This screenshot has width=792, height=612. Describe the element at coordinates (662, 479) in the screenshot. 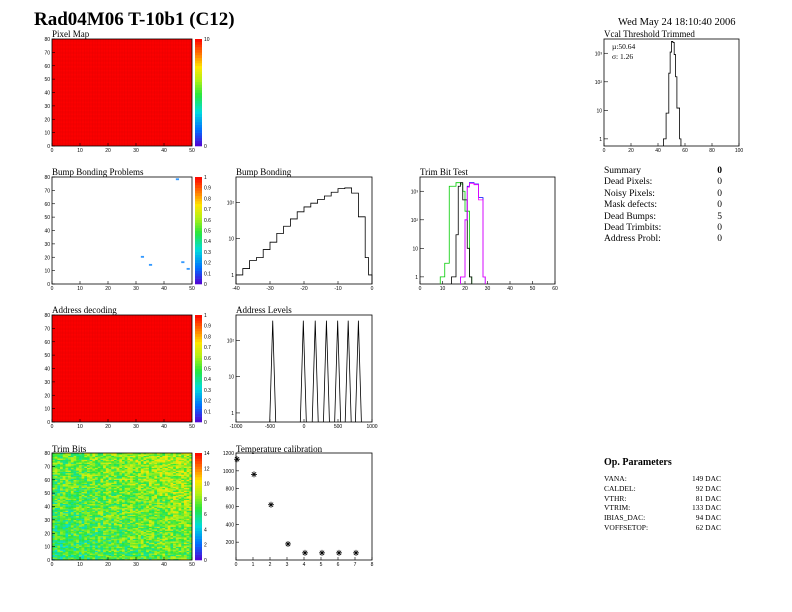

I see `op-param-row: VANA: 149 DAC` at that location.